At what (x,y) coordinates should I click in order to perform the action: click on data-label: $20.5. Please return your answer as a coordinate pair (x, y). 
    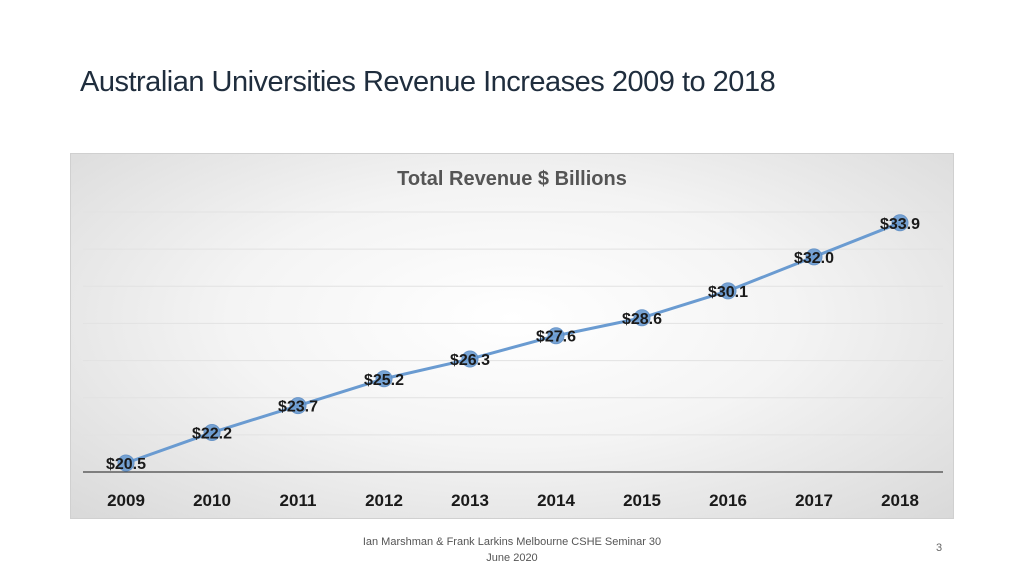
    Looking at the image, I should click on (126, 464).